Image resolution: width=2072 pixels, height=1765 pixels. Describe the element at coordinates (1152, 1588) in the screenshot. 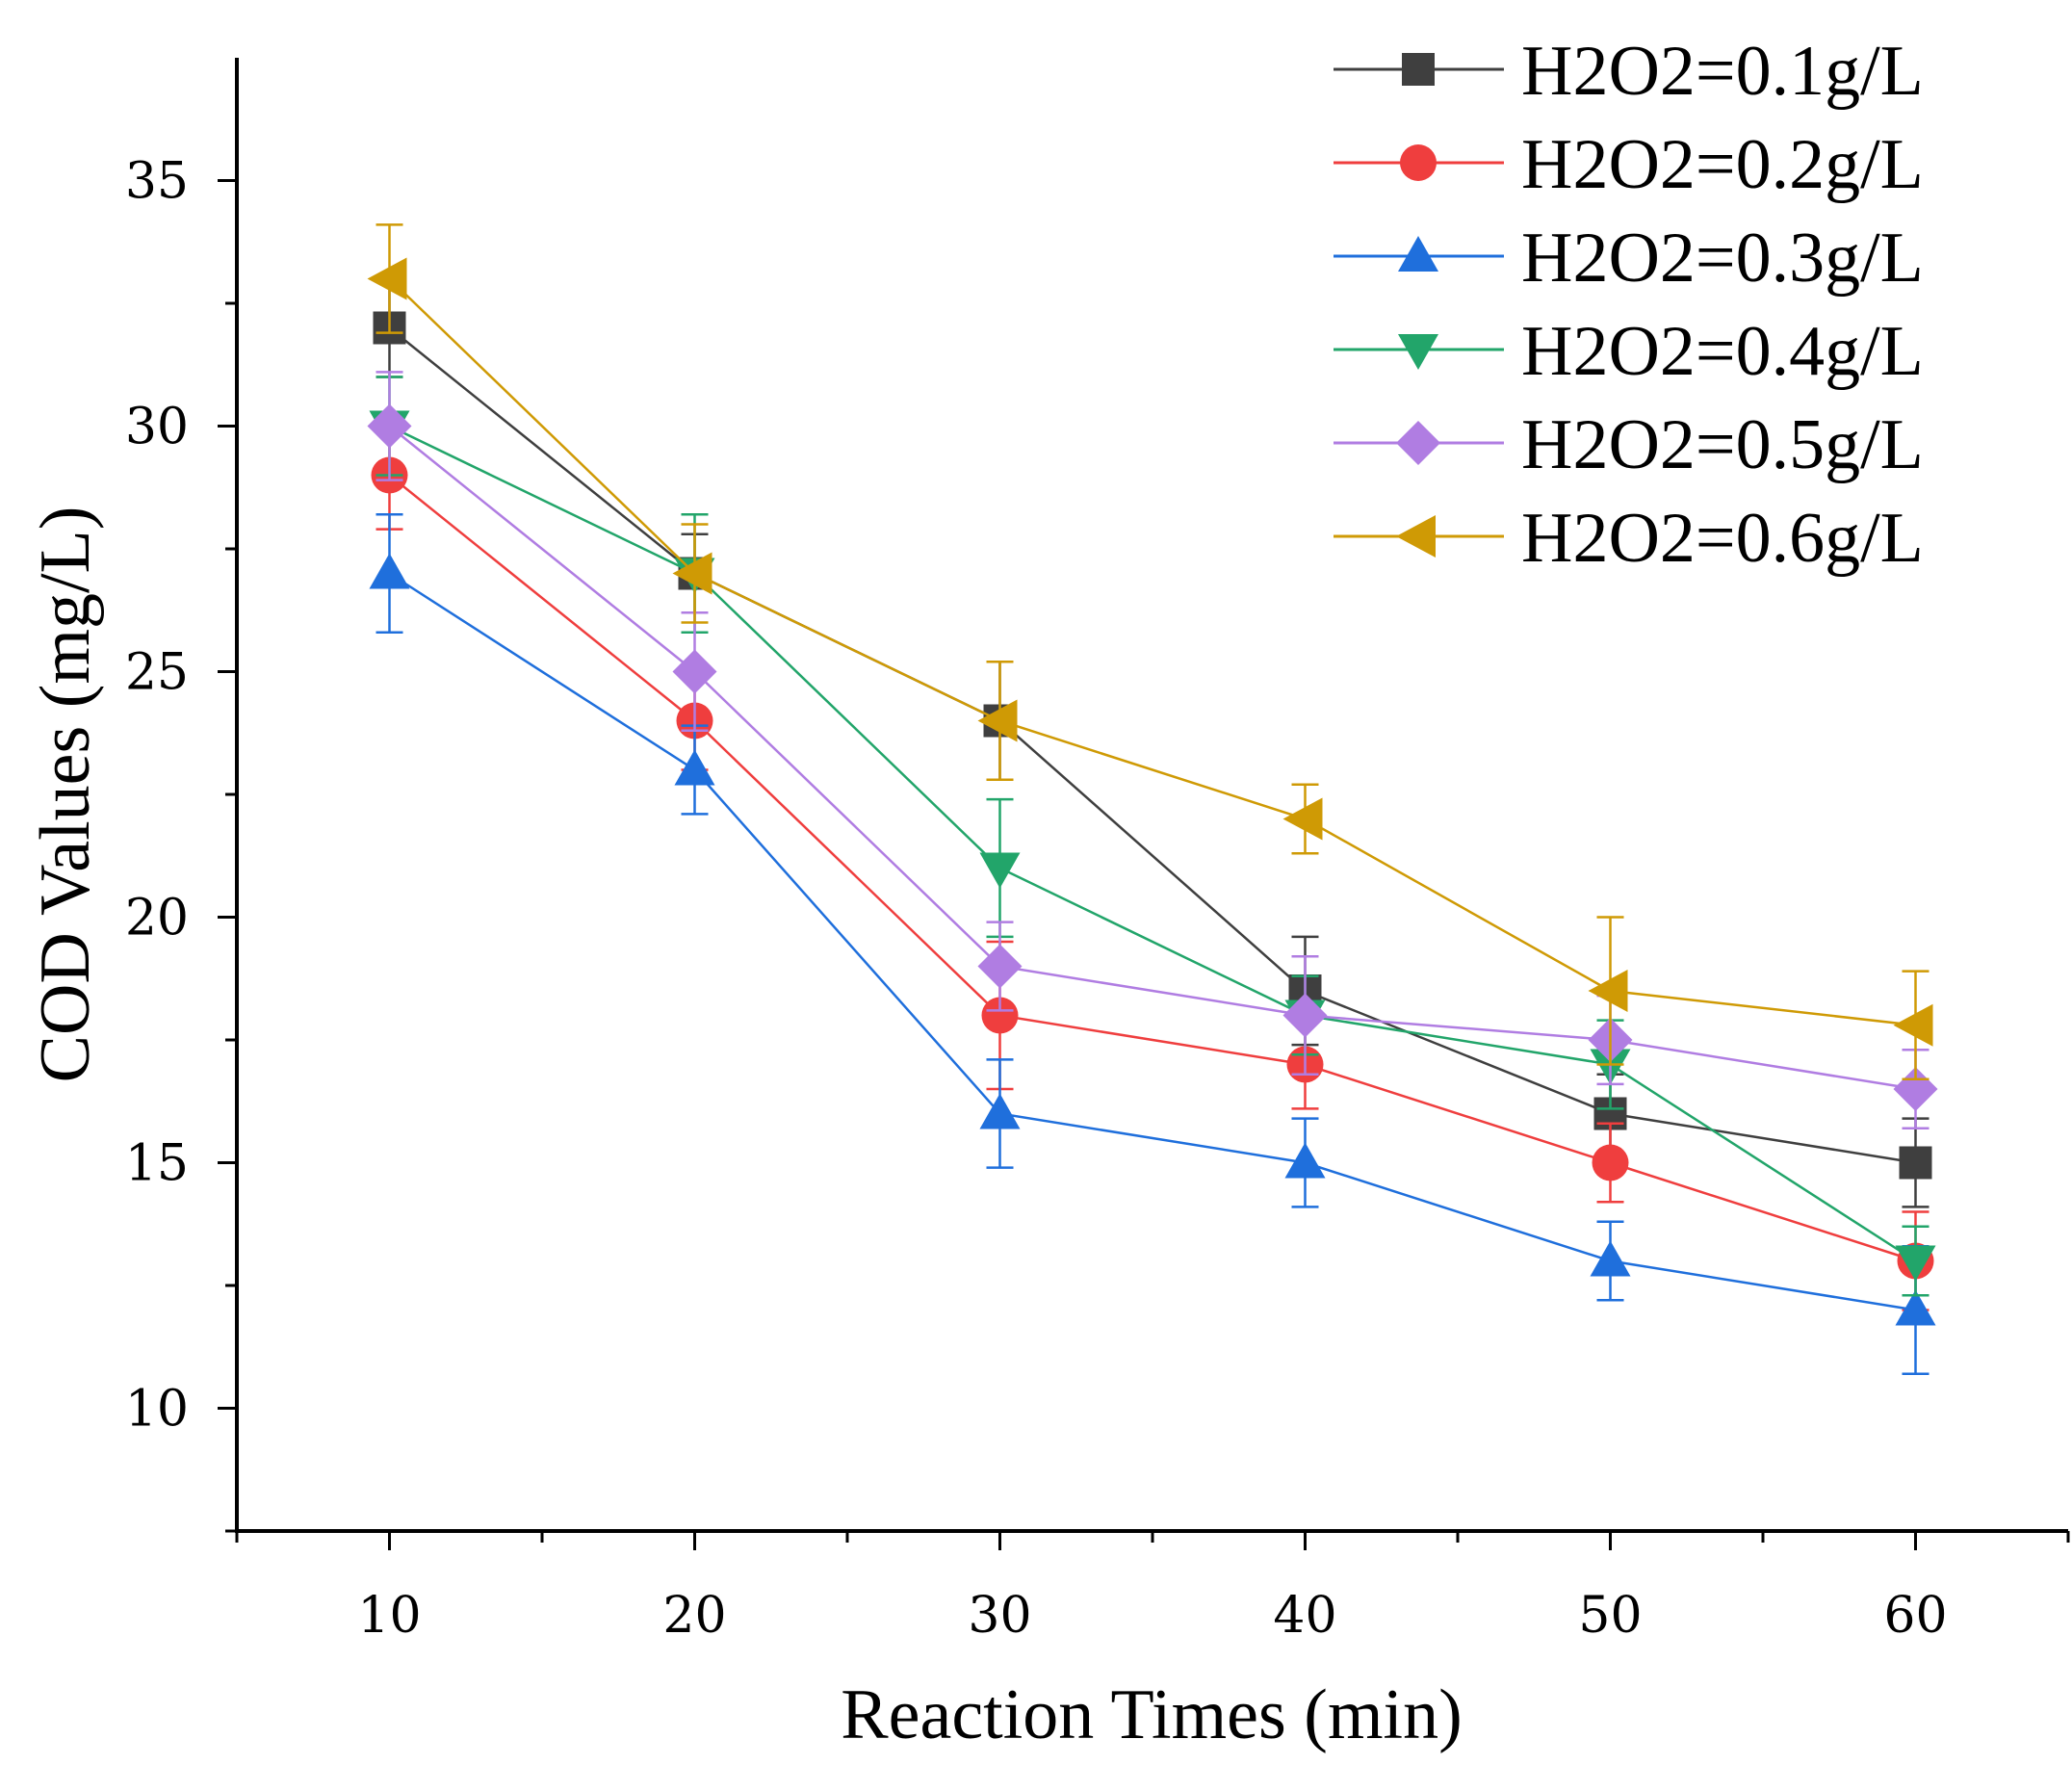

I see `x-ticks: 10 20 30 40 50 60` at that location.